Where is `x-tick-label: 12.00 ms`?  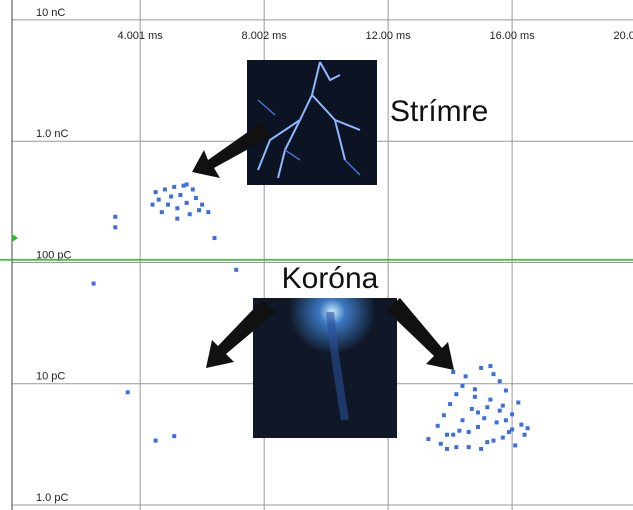
x-tick-label: 12.00 ms is located at coordinates (388, 36).